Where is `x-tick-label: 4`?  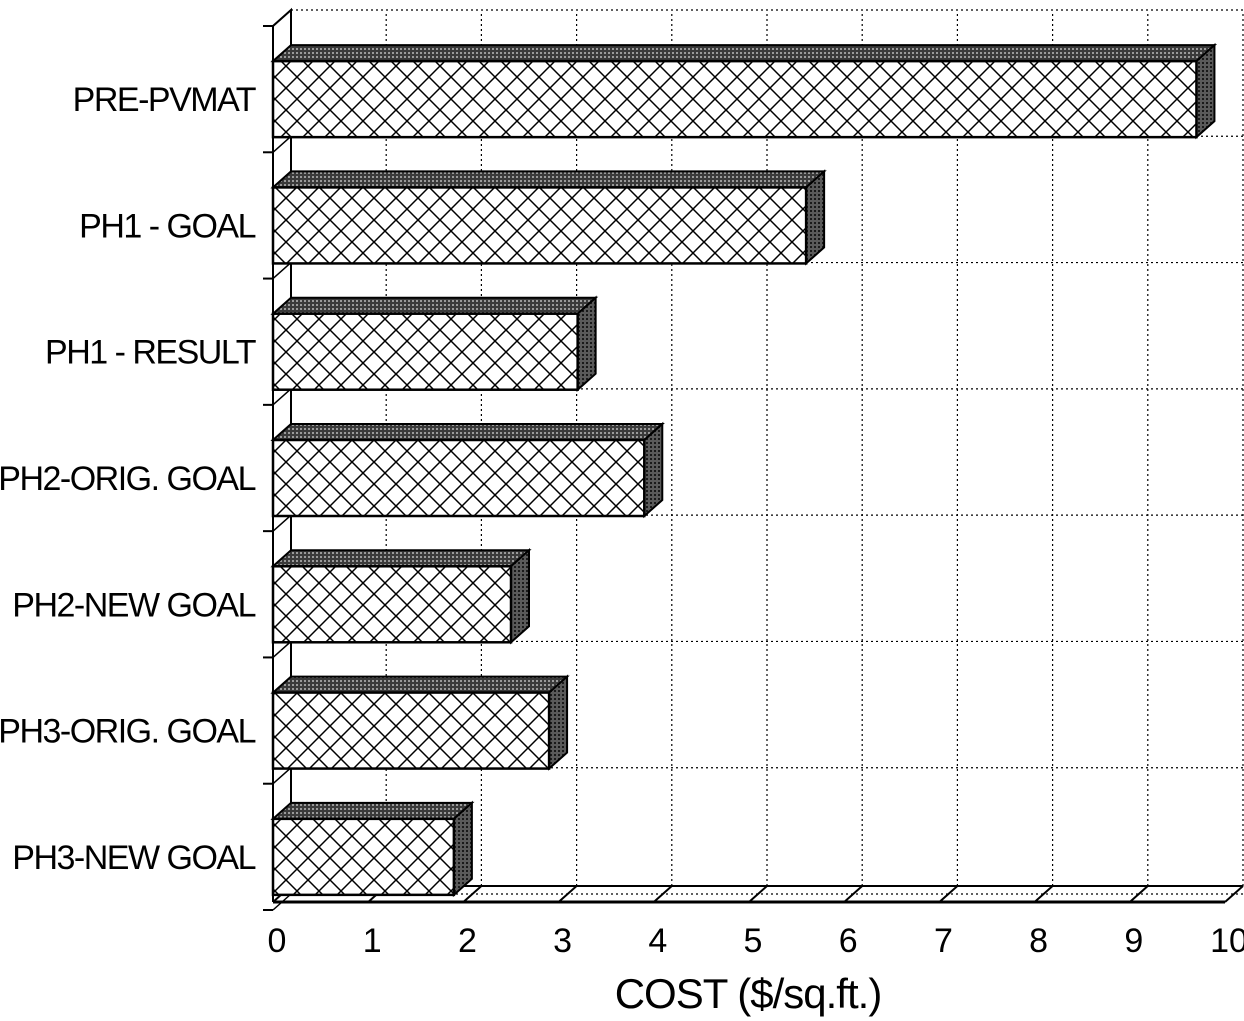
x-tick-label: 4 is located at coordinates (657, 941).